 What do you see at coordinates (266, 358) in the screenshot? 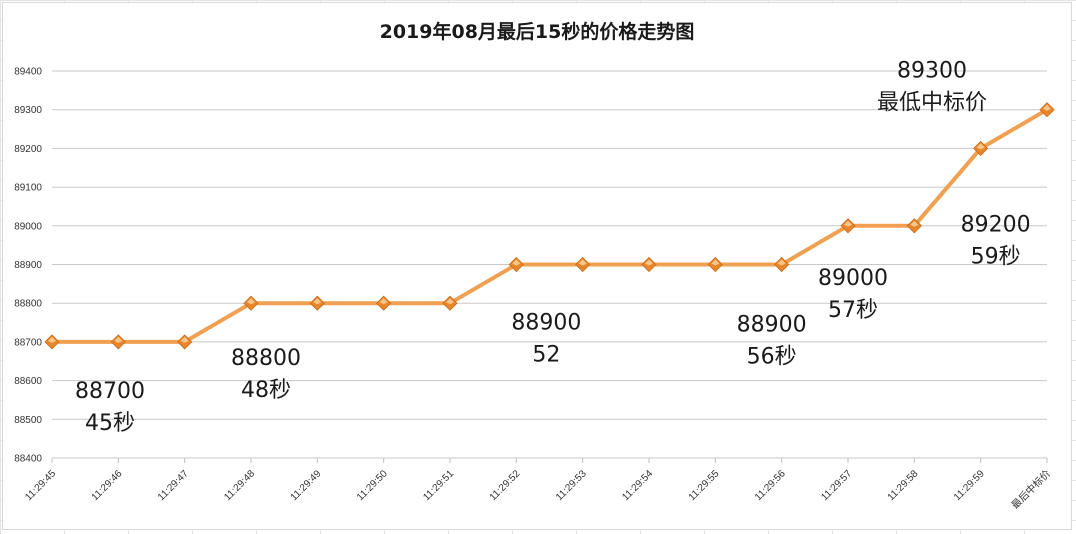
I see `annotation-label: 88800` at bounding box center [266, 358].